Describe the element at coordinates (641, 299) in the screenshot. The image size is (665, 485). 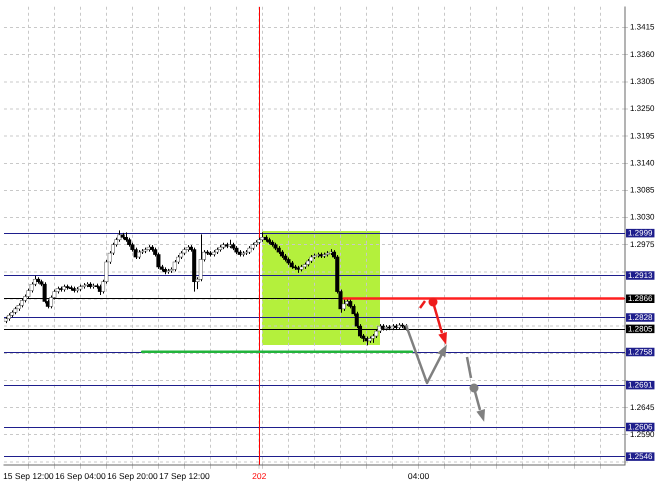
I see `ref-line-label: 1.2866` at that location.